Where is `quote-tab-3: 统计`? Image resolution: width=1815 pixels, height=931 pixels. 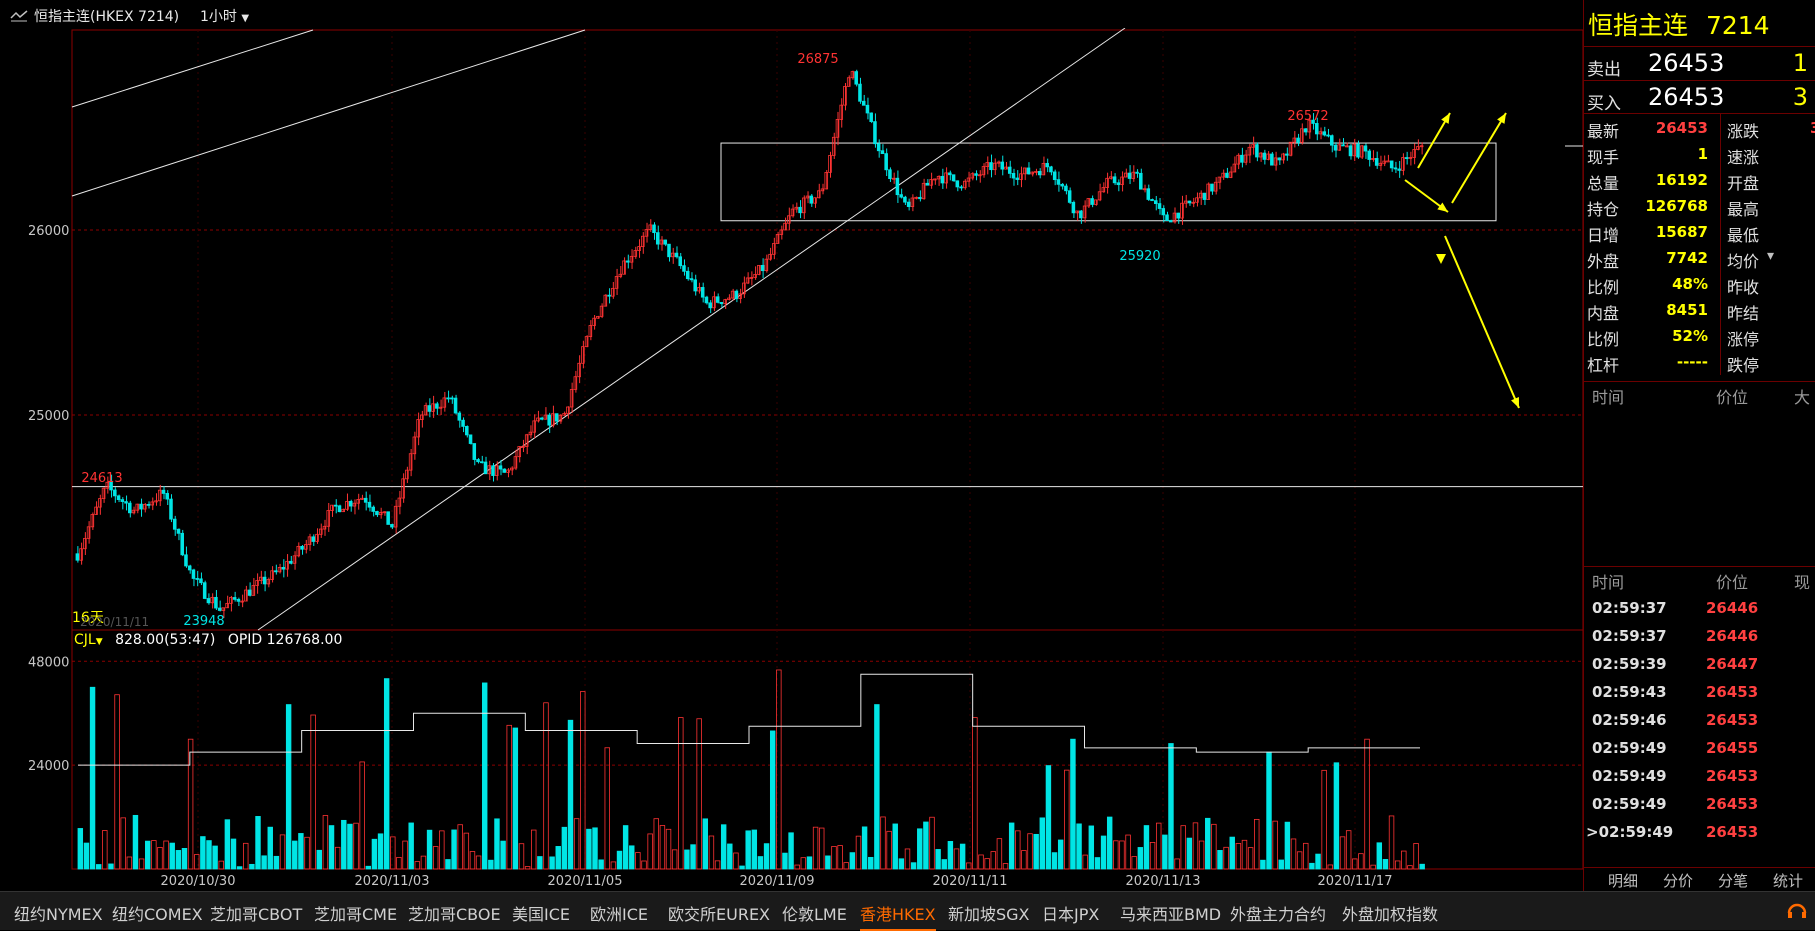 quote-tab-3: 统计 is located at coordinates (1788, 881).